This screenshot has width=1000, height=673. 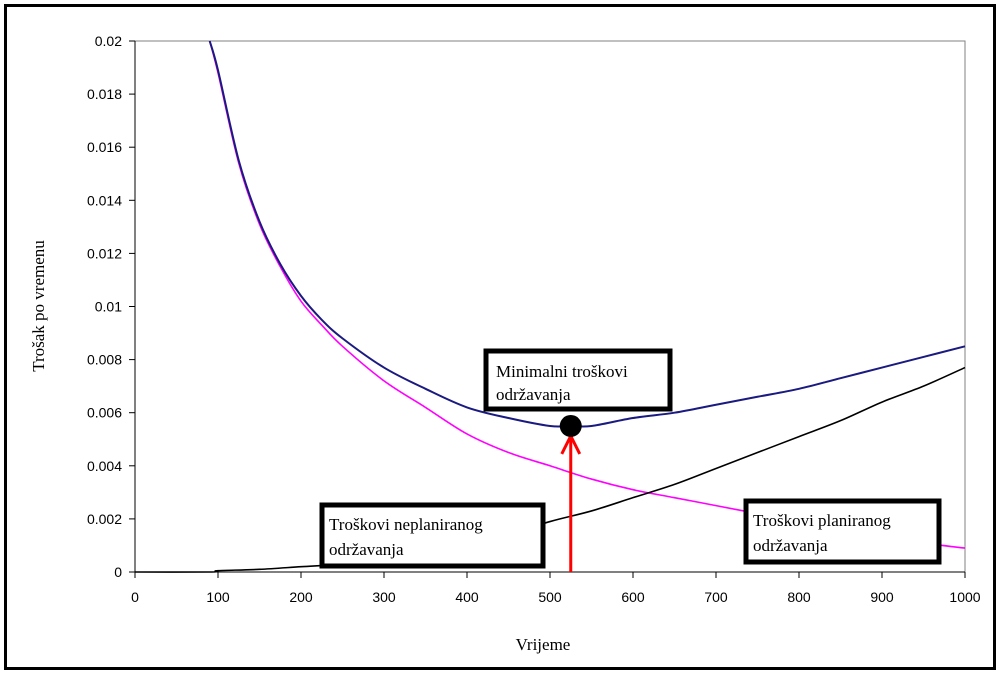 What do you see at coordinates (104, 360) in the screenshot?
I see `y-tick-label: 0.008` at bounding box center [104, 360].